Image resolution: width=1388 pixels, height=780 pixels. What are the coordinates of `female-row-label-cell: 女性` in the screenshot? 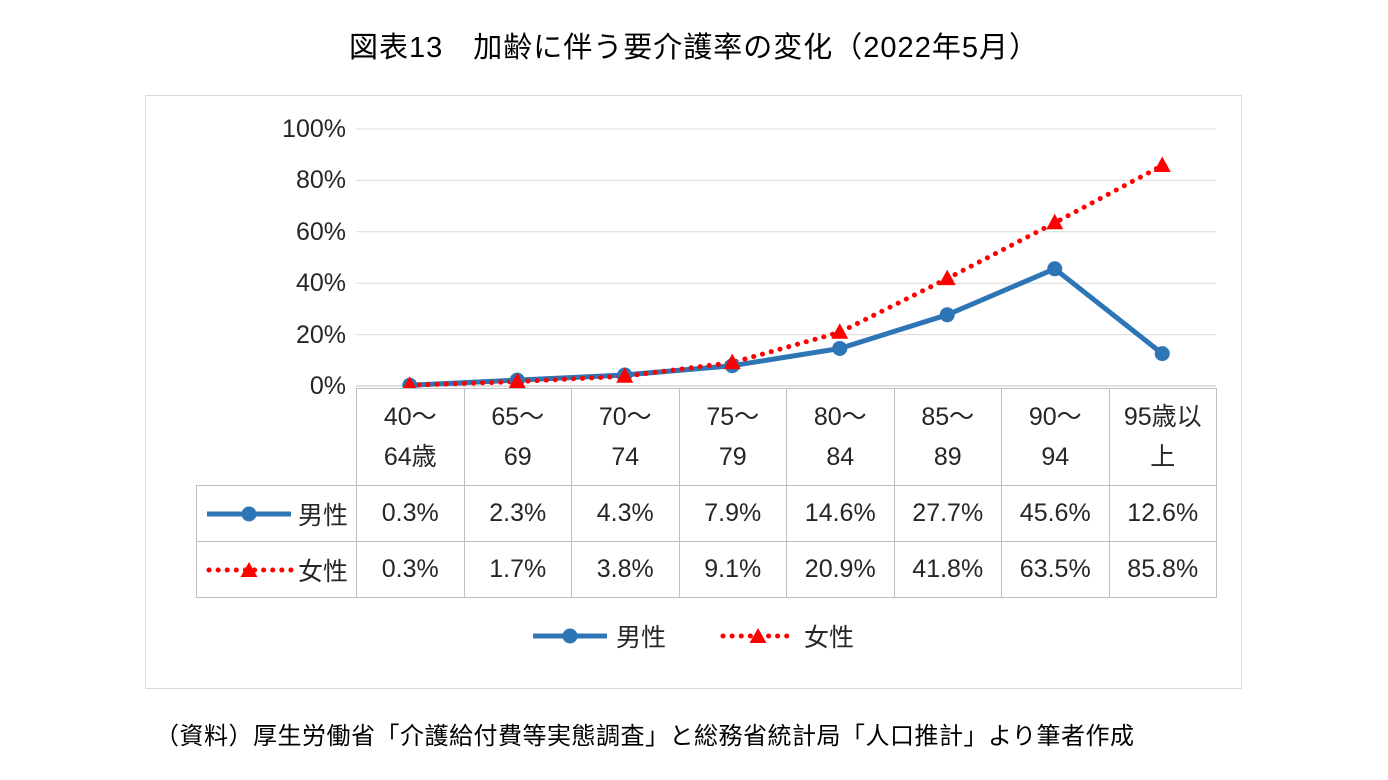 It's located at (276, 569).